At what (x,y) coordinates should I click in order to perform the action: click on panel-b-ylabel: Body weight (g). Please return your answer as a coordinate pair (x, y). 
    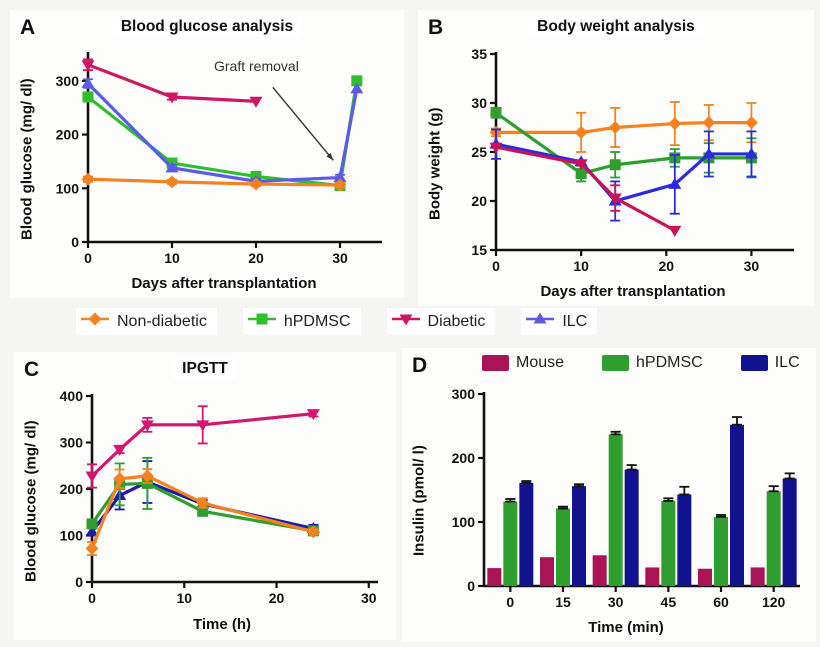
    Looking at the image, I should click on (435, 163).